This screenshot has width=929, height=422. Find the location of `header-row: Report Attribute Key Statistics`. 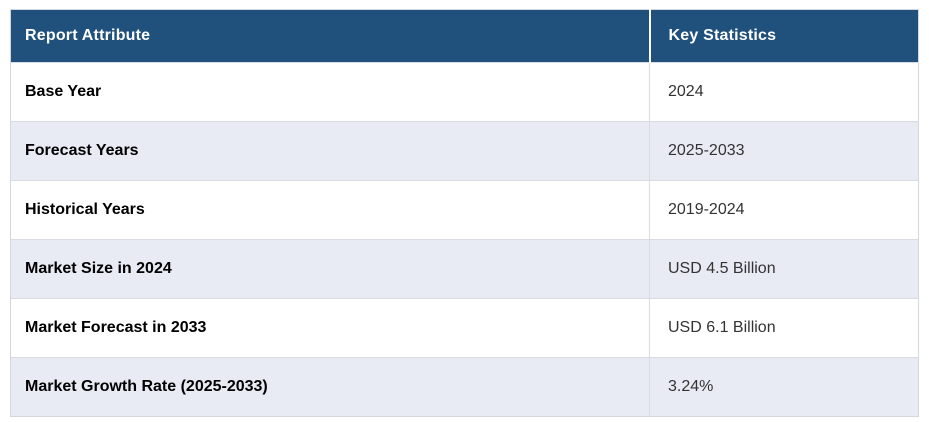

header-row: Report Attribute Key Statistics is located at coordinates (464, 36).